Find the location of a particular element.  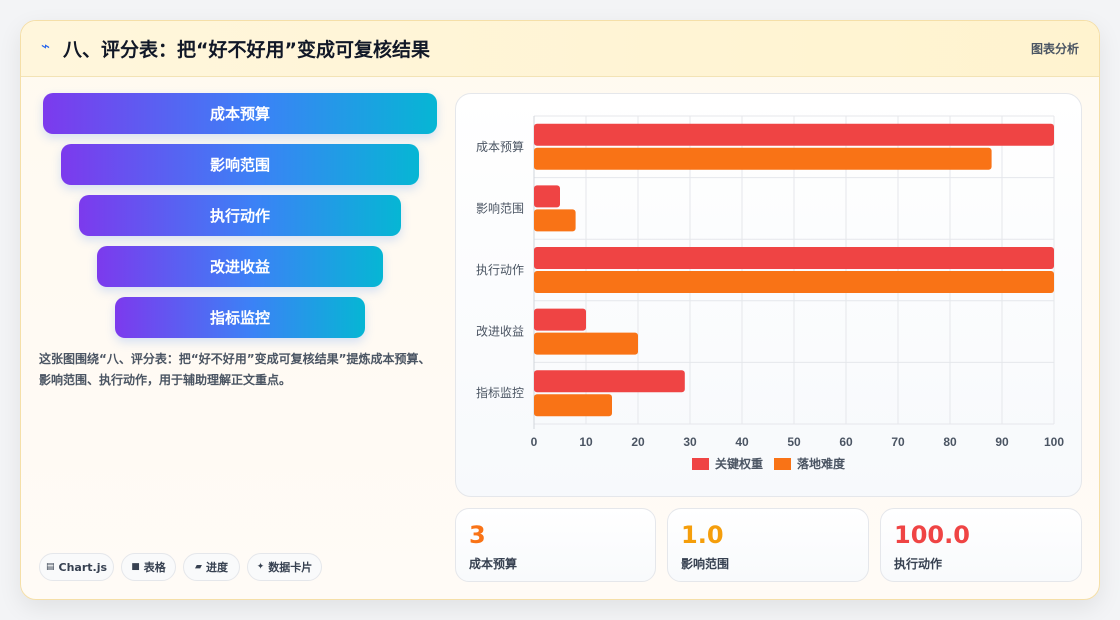

x-tick-label: 60 is located at coordinates (846, 442).